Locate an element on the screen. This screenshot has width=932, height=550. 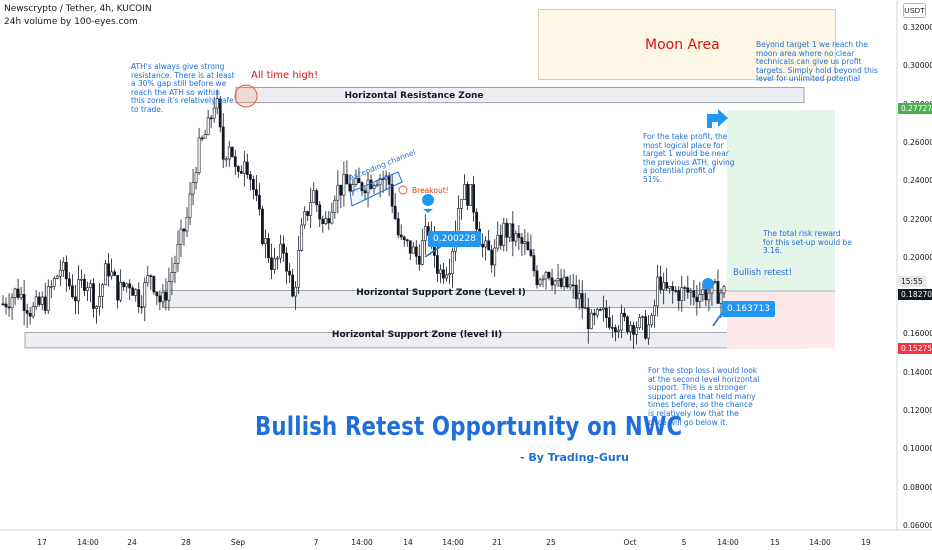
support-zone-1-label: Horizontal Support Zone (Level I) is located at coordinates (441, 293).